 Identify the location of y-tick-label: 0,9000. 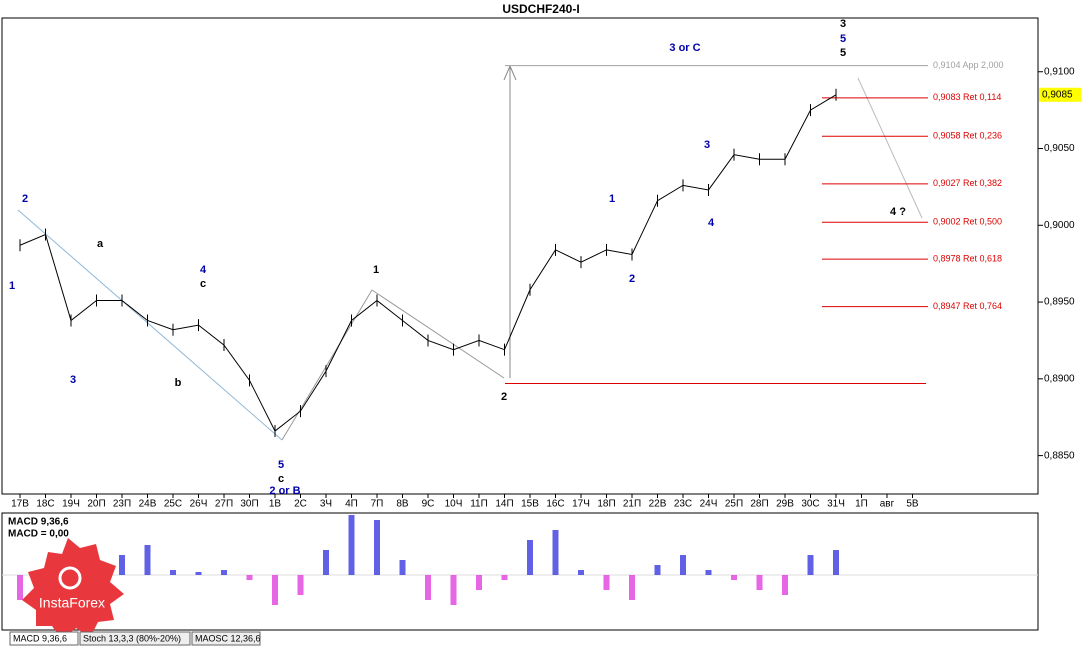
(1059, 225).